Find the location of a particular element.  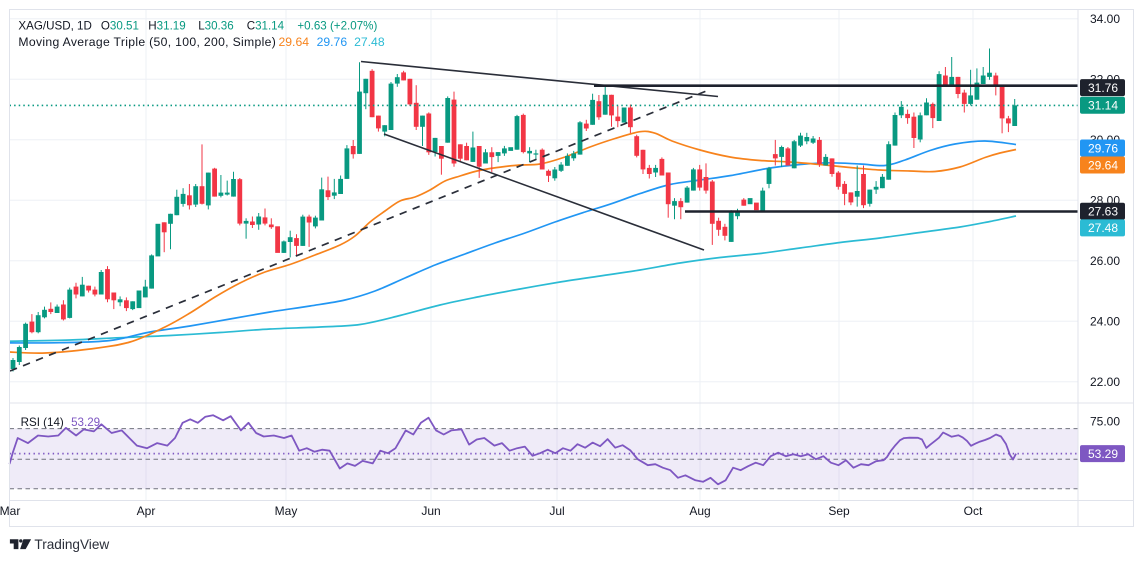

svg-text: 53.29 is located at coordinates (1103, 454).